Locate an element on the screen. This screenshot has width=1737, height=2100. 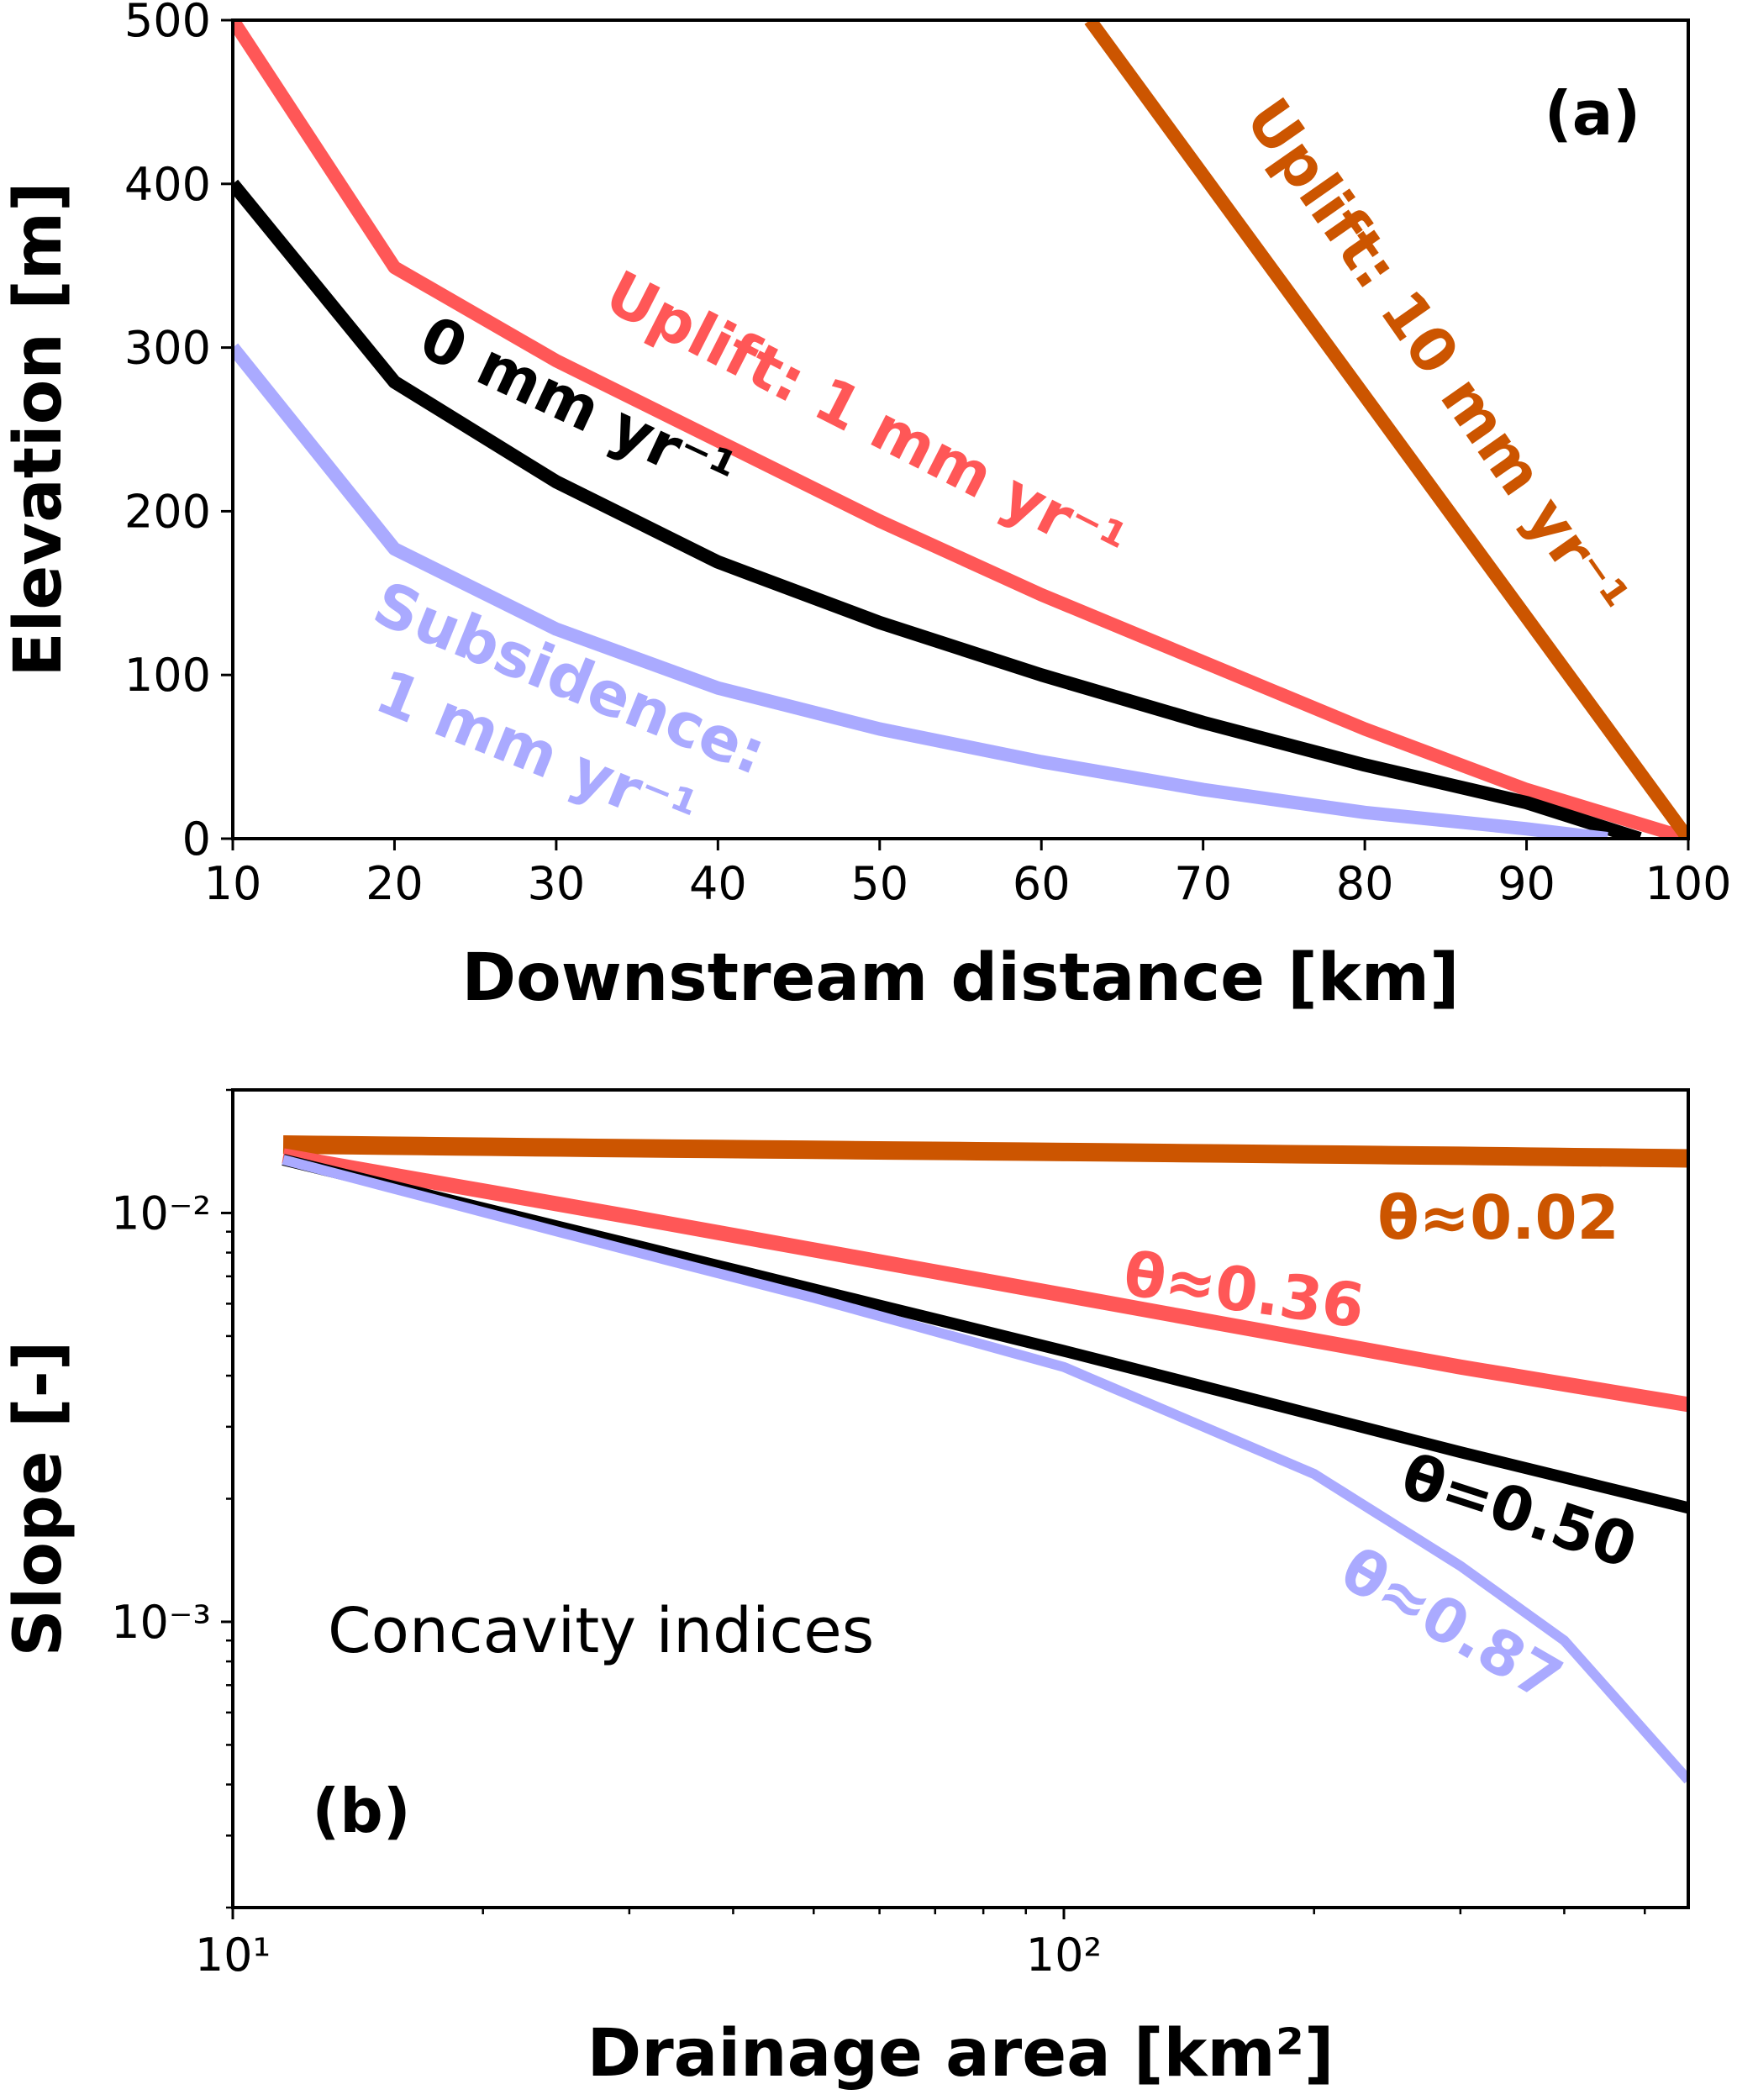
x-tick-label: 30 is located at coordinates (557, 883).